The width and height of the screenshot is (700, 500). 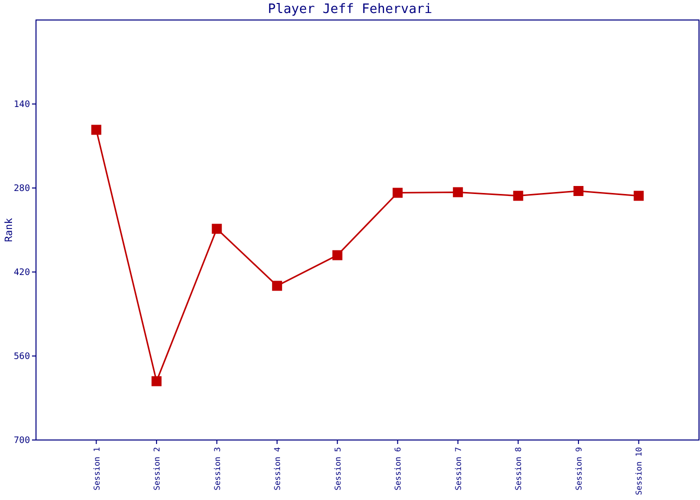 What do you see at coordinates (22, 441) in the screenshot?
I see `y-tick-label: 700` at bounding box center [22, 441].